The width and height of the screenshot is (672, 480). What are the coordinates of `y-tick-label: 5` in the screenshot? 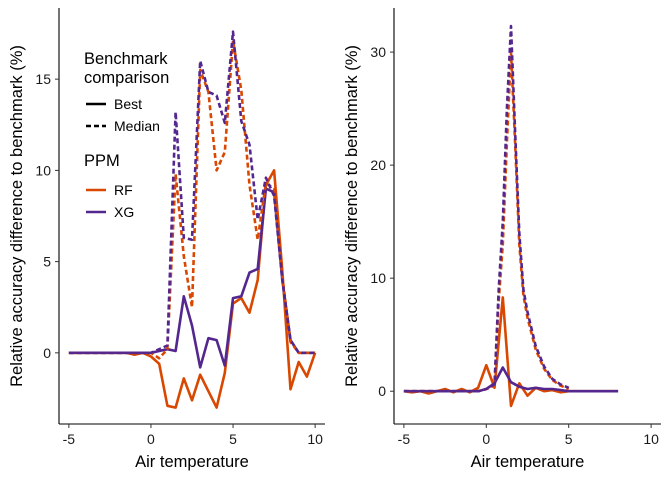 It's located at (47, 262).